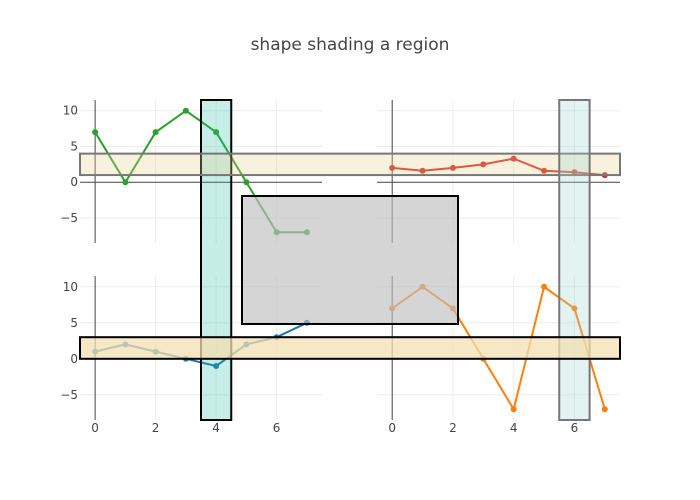 The height and width of the screenshot is (500, 700). I want to click on shape-gray-rect-center, so click(350, 260).